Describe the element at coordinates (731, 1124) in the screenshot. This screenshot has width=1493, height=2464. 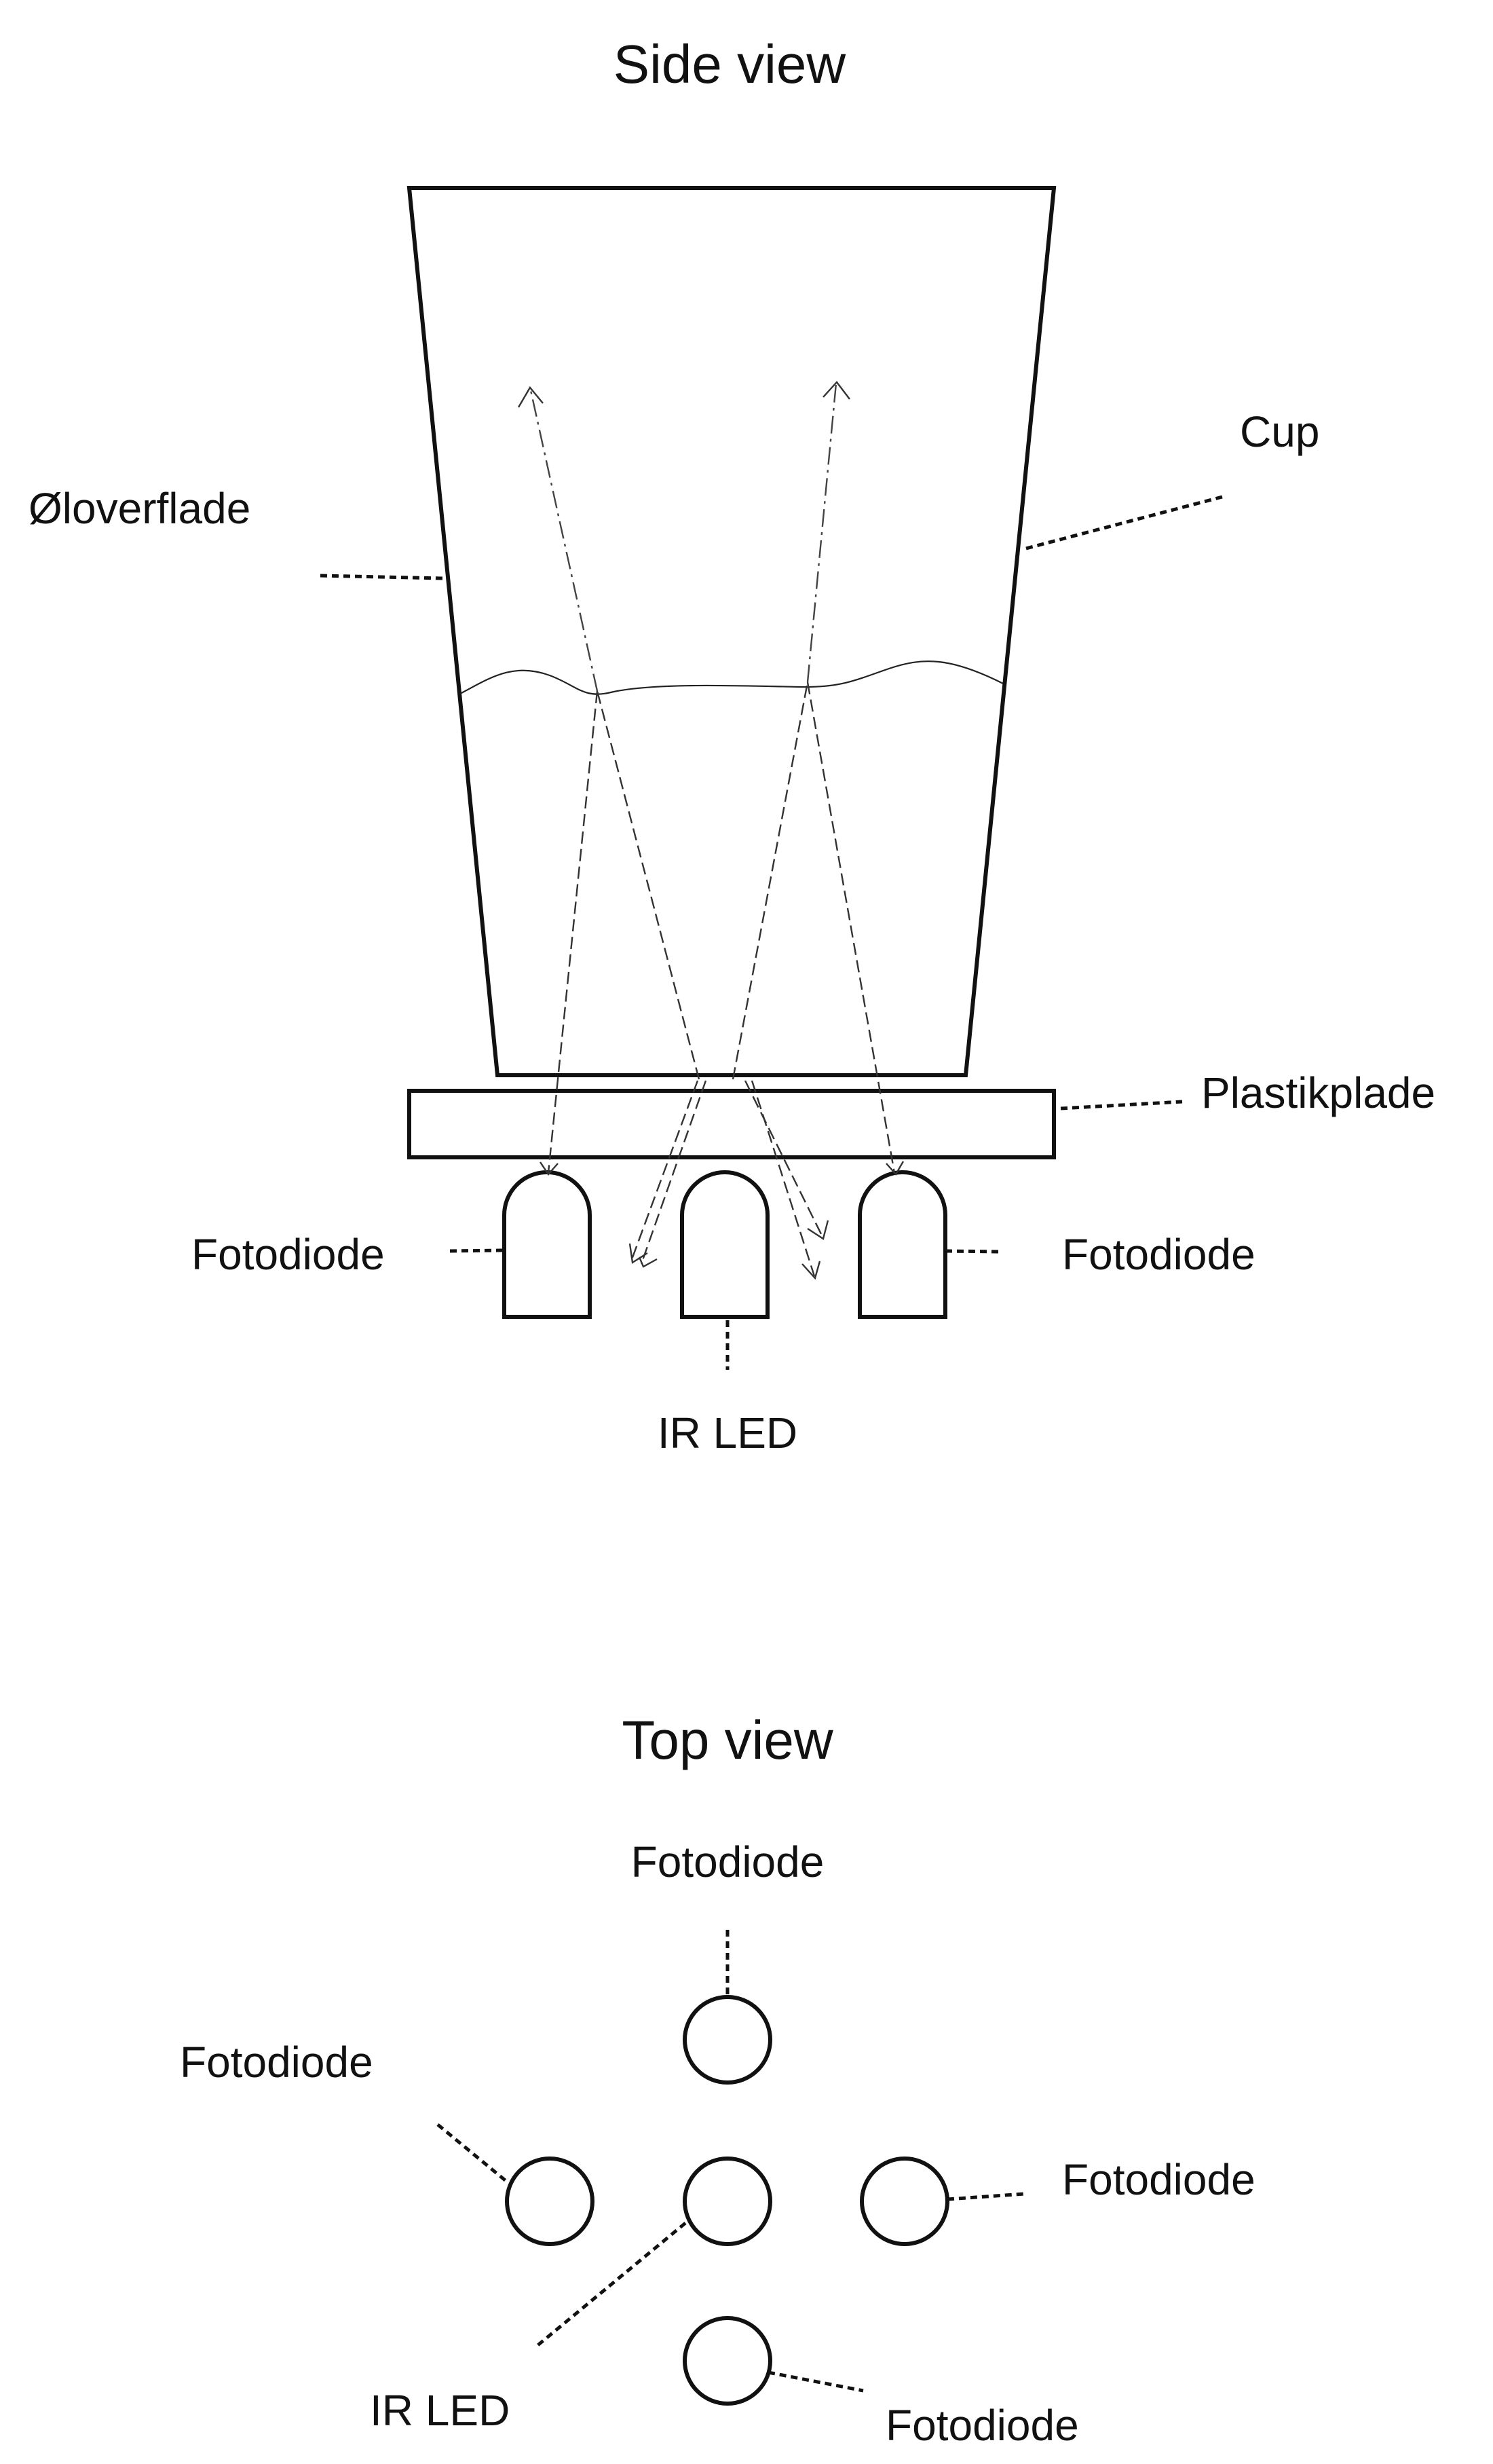
I see `plastic-plate` at that location.